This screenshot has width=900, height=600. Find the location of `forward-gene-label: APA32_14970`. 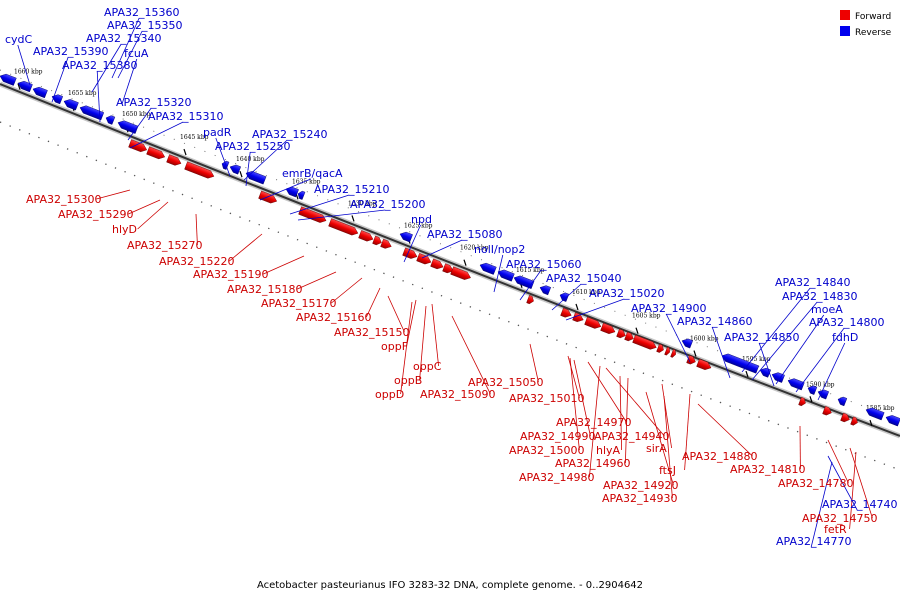

forward-gene-label: APA32_14970 is located at coordinates (593, 422).